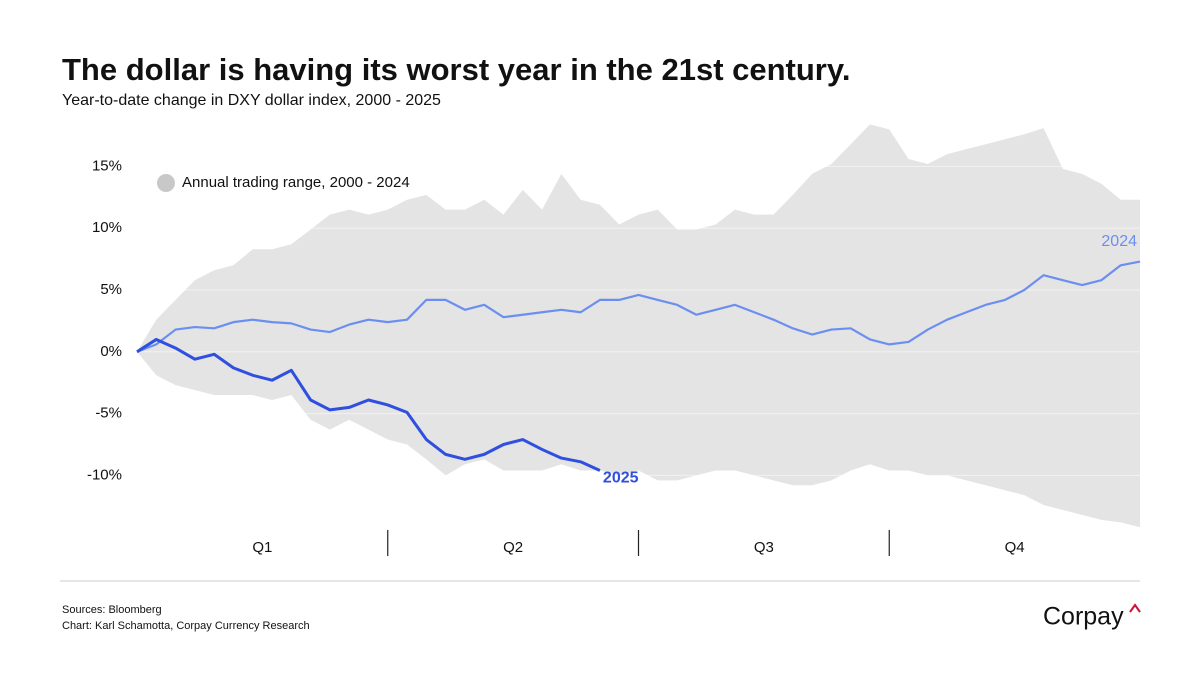 This screenshot has width=1200, height=676. Describe the element at coordinates (1015, 547) in the screenshot. I see `x-tick-label: Q4` at that location.